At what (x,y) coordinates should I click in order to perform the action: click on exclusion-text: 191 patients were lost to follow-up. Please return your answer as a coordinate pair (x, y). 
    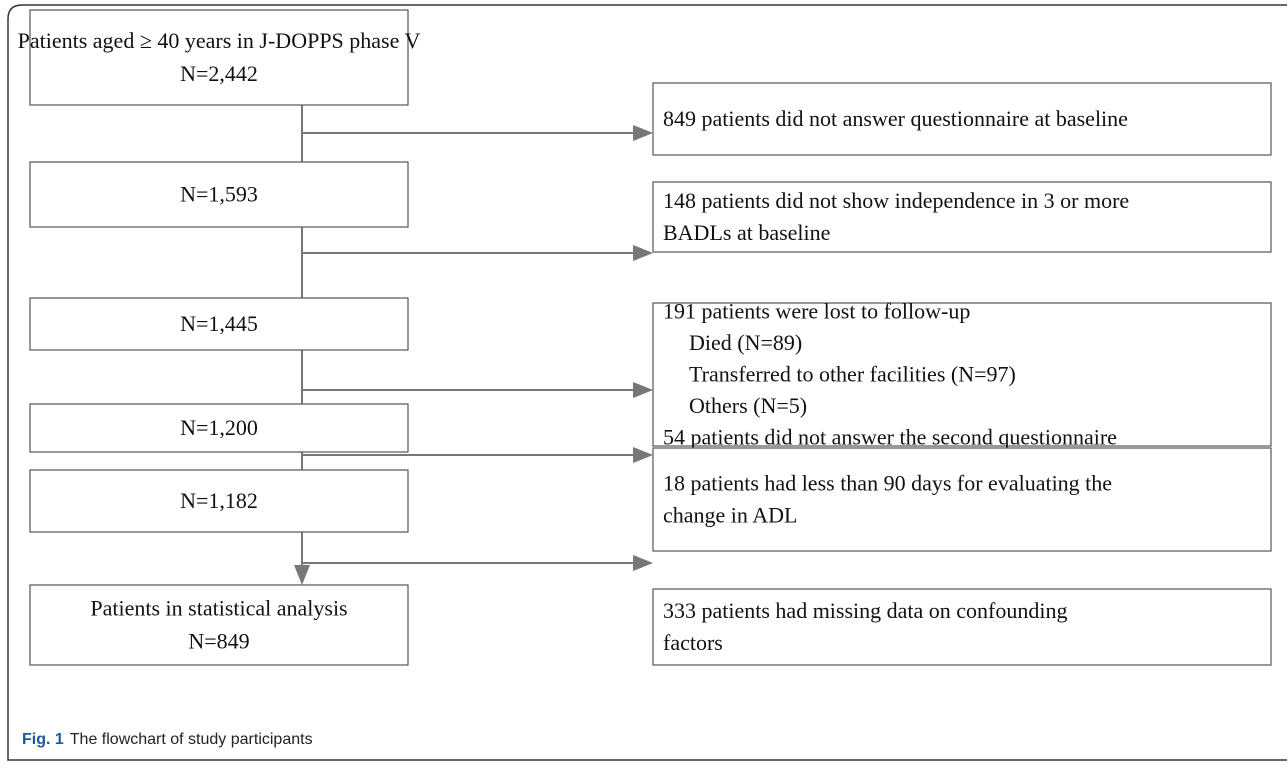
    Looking at the image, I should click on (816, 311).